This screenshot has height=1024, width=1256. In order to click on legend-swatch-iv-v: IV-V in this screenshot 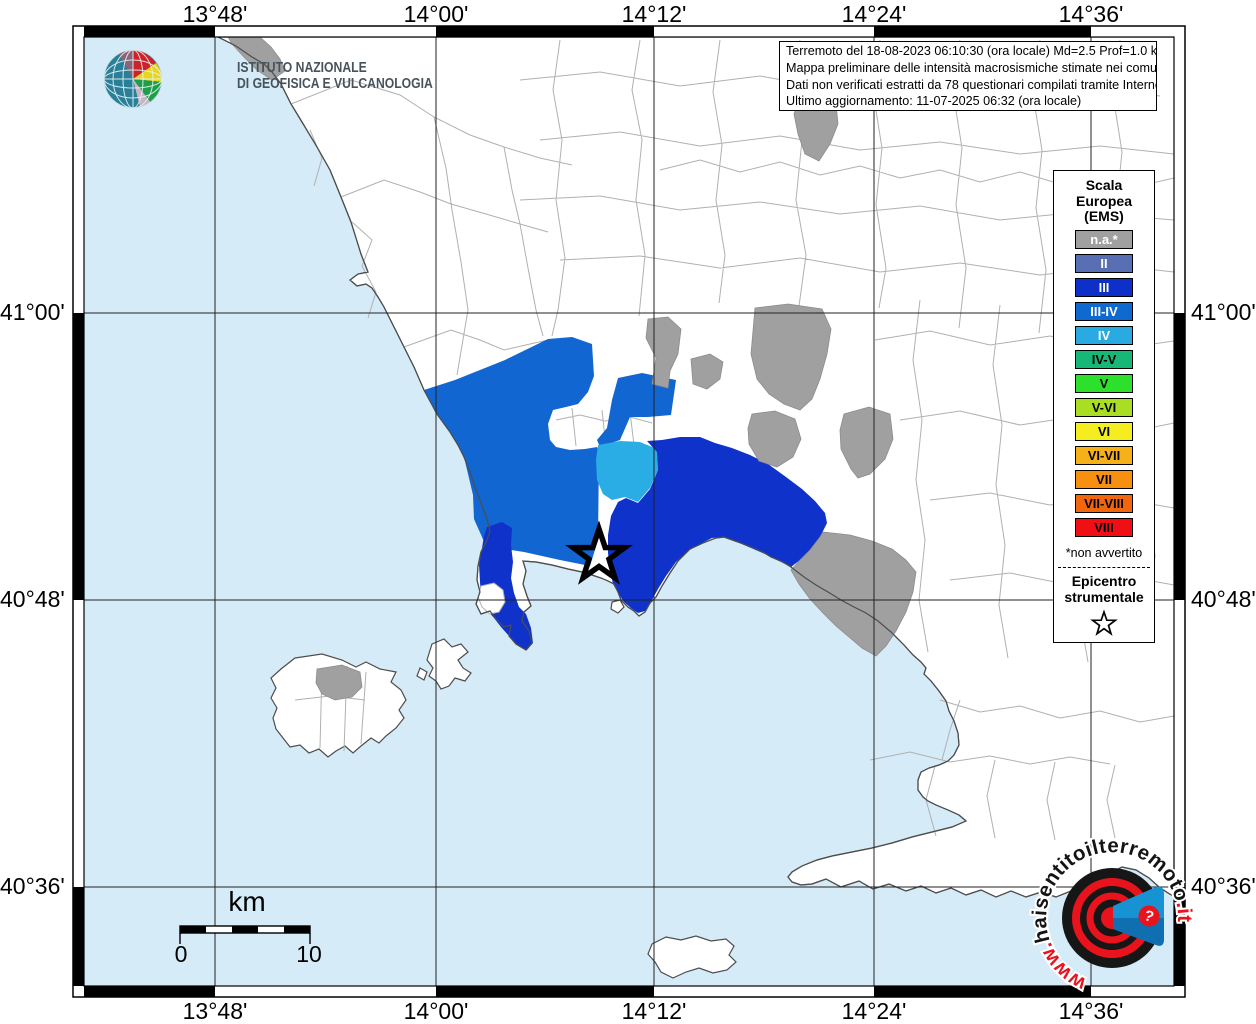, I will do `click(1104, 359)`.